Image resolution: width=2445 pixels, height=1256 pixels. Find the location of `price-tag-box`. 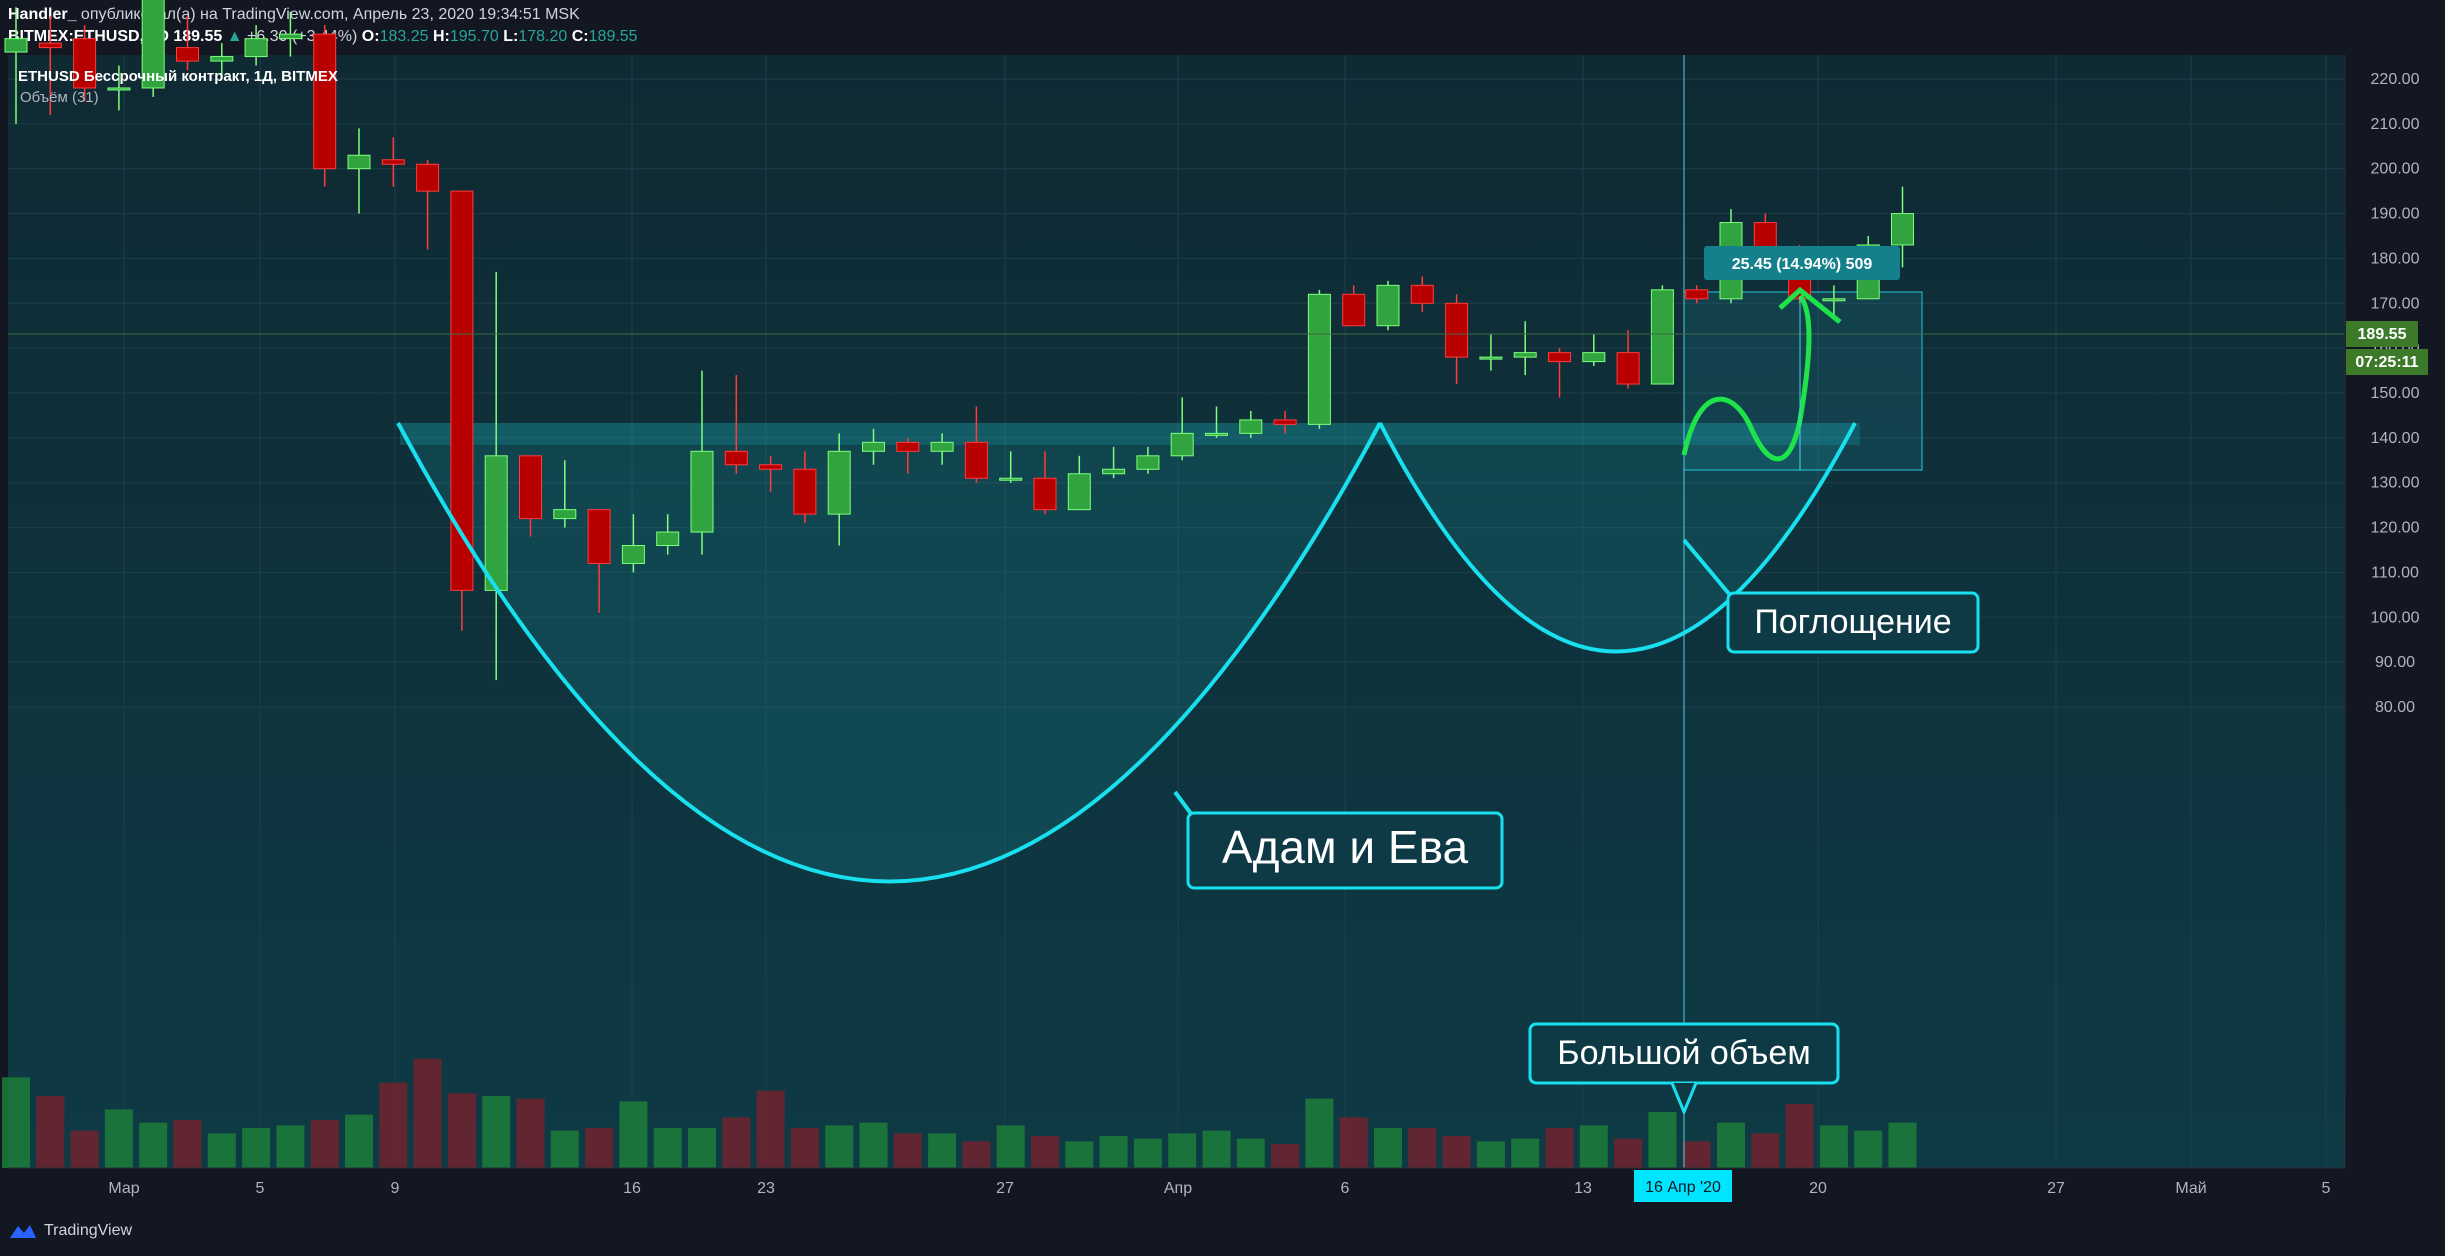

price-tag-box is located at coordinates (2382, 334).